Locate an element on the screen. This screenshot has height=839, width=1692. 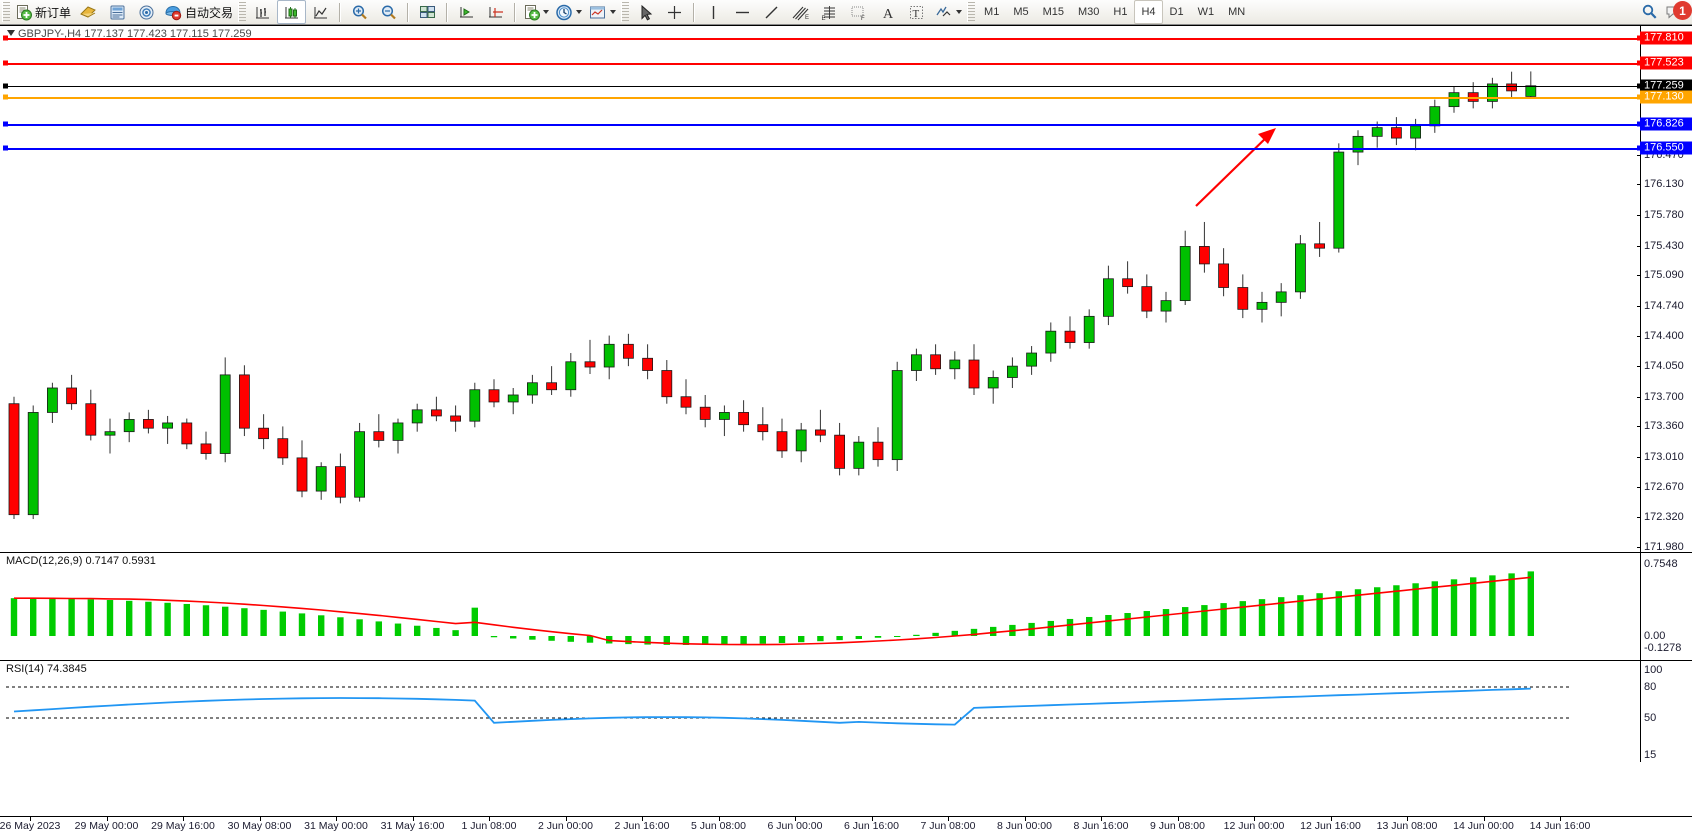
svg-text: F is located at coordinates (863, 18).